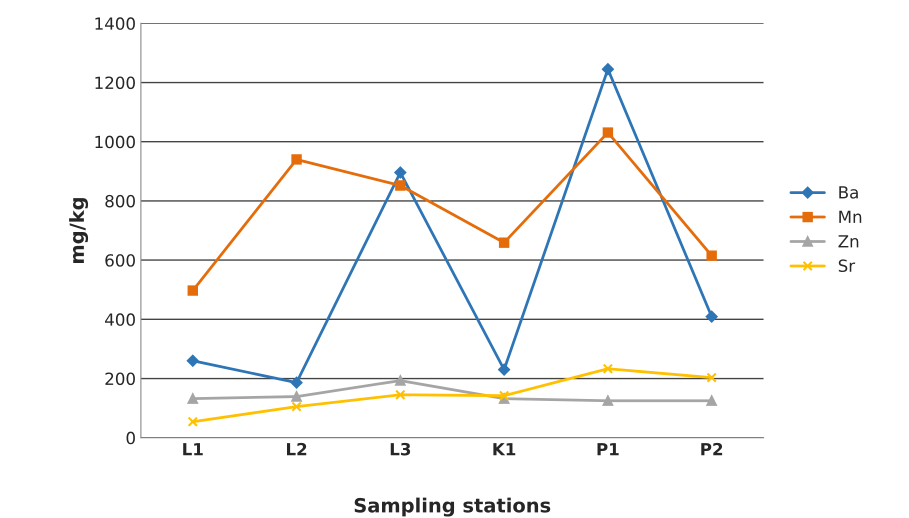 This screenshot has height=518, width=909. What do you see at coordinates (115, 142) in the screenshot?
I see `y-tick-label: 1000` at bounding box center [115, 142].